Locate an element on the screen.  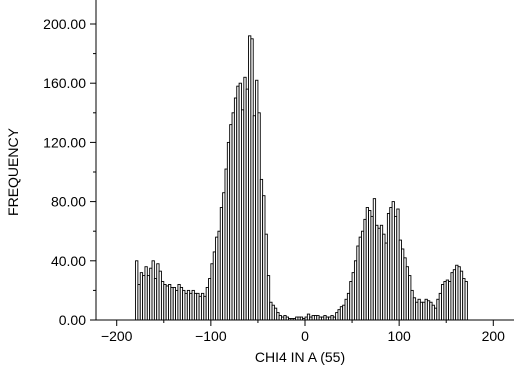
x-tick-label: −100 is located at coordinates (211, 336).